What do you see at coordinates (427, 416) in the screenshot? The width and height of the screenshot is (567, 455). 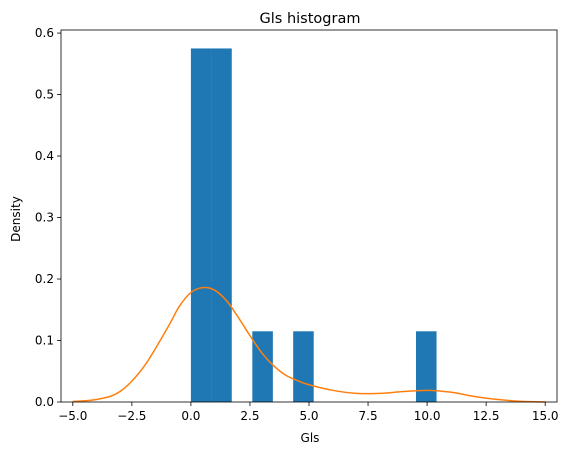 I see `x-tick-label: 10.0` at bounding box center [427, 416].